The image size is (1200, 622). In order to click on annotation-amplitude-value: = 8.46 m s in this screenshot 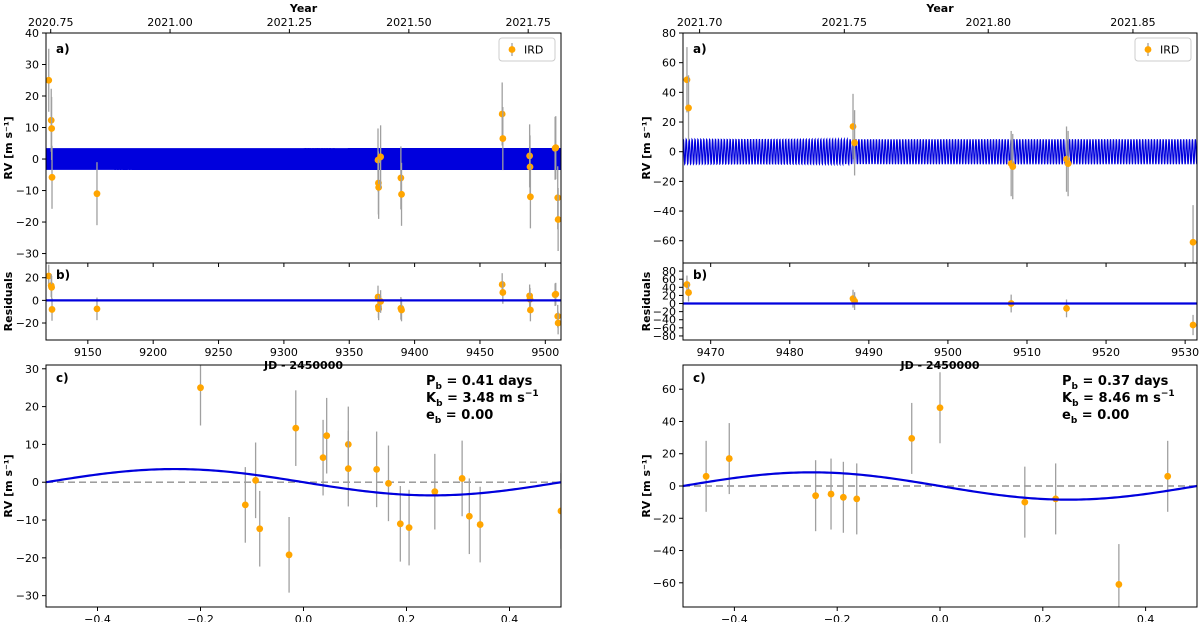, I will do `click(1120, 398)`.